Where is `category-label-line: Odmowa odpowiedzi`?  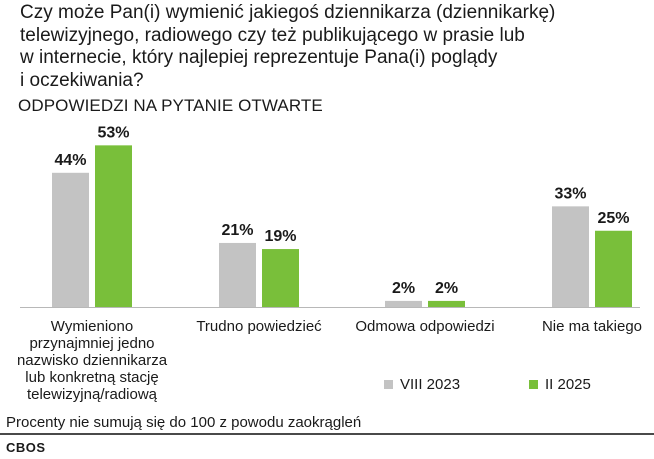
category-label-line: Odmowa odpowiedzi is located at coordinates (425, 326).